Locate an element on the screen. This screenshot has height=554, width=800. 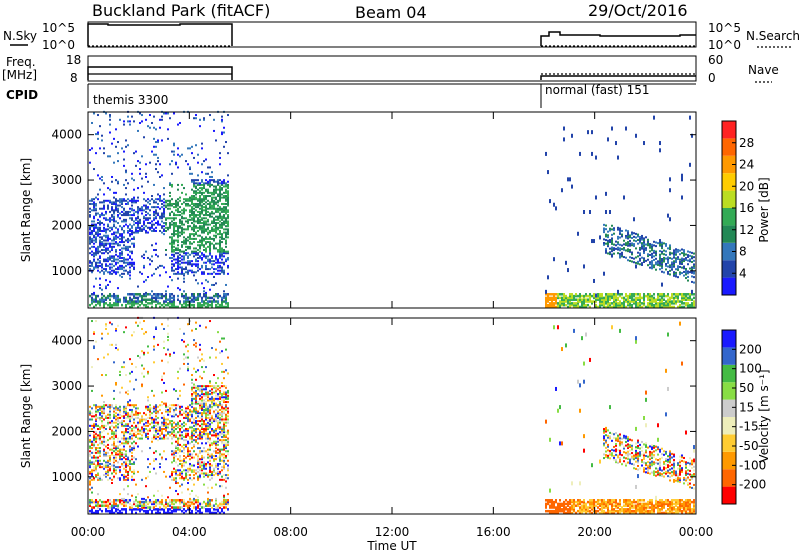
nave-label: Nave is located at coordinates (763, 70).